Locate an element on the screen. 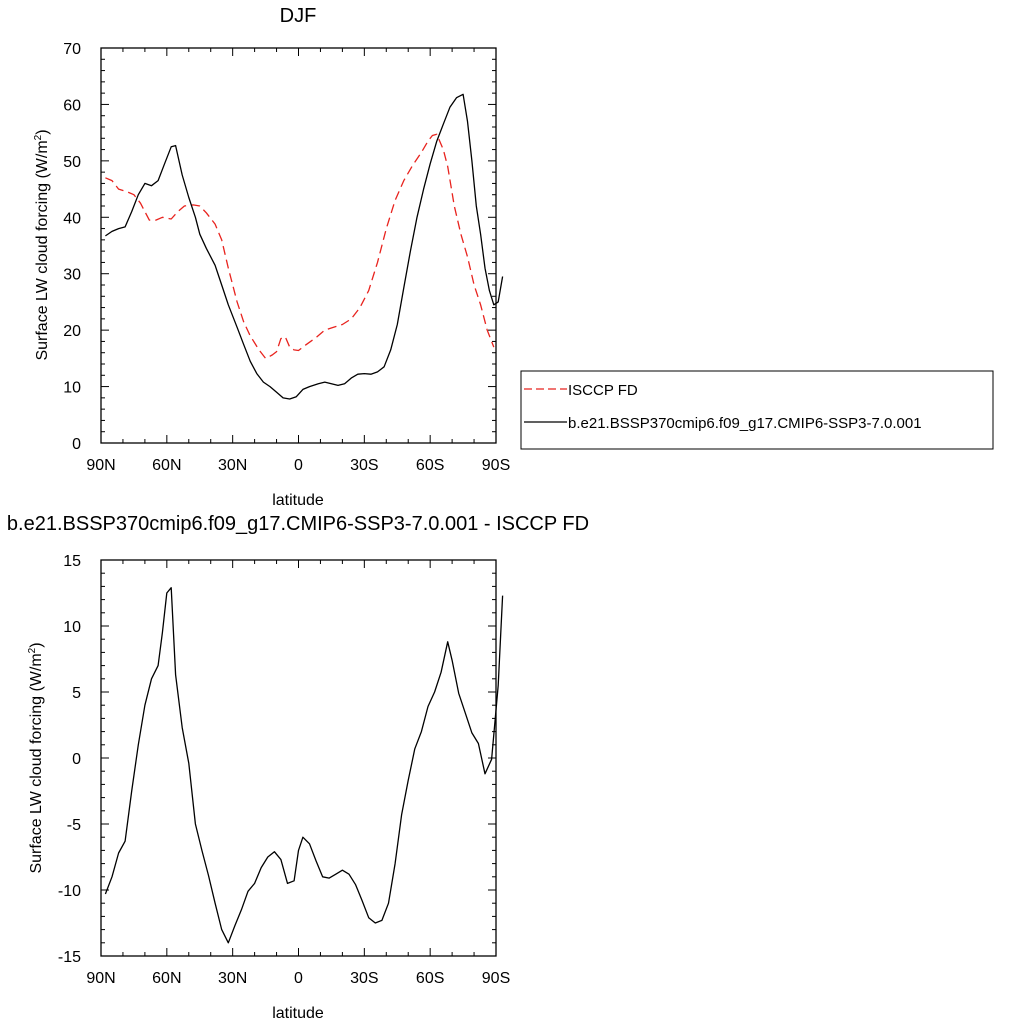  top-x-tick-label: 90S is located at coordinates (496, 465).